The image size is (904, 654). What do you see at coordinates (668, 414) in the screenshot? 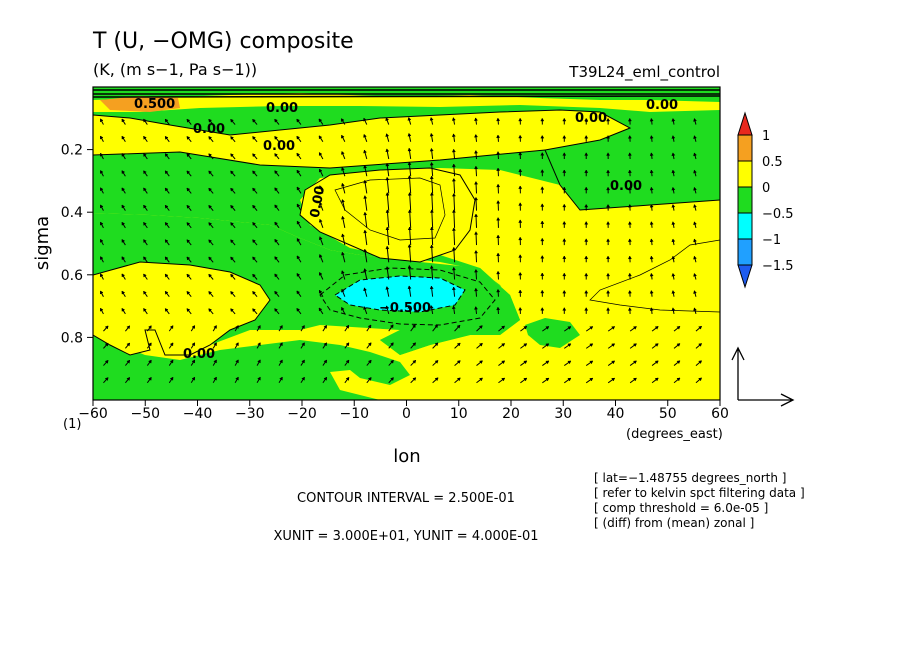
I see `x-tick-label: 50` at bounding box center [668, 414].